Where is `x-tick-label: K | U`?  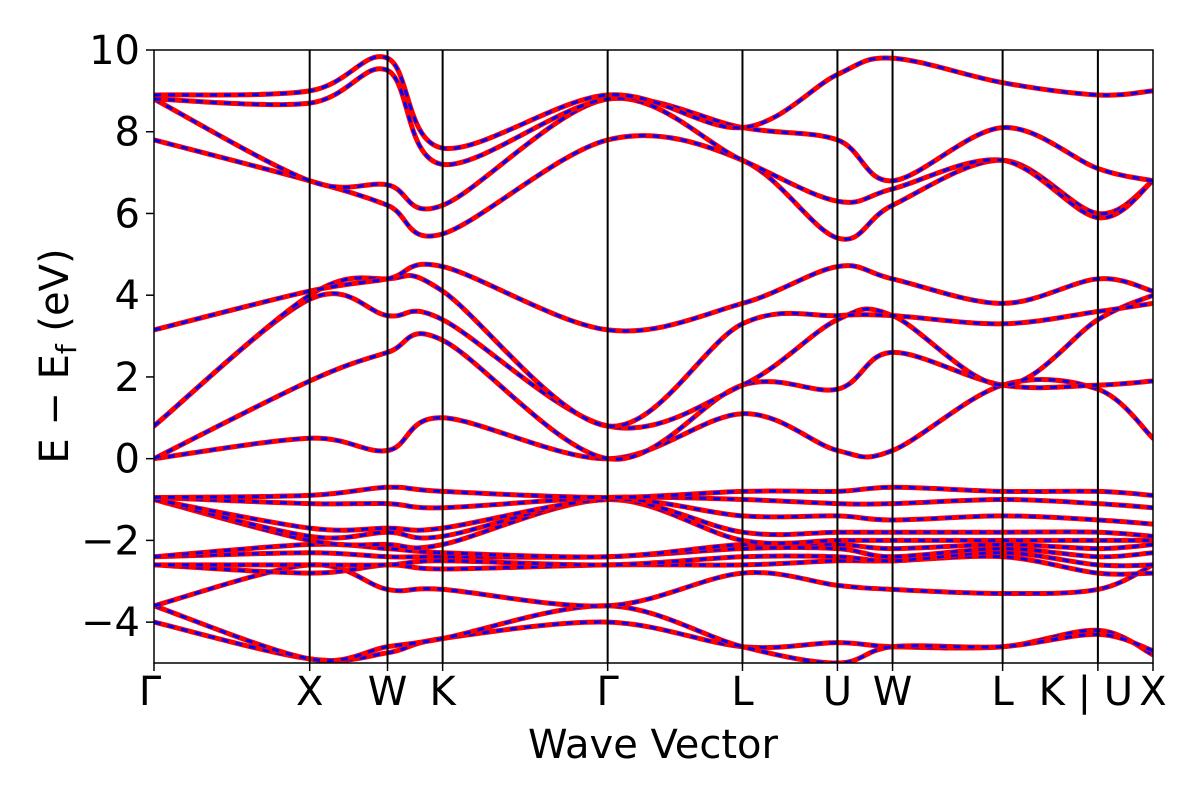
x-tick-label: K | U is located at coordinates (1086, 692).